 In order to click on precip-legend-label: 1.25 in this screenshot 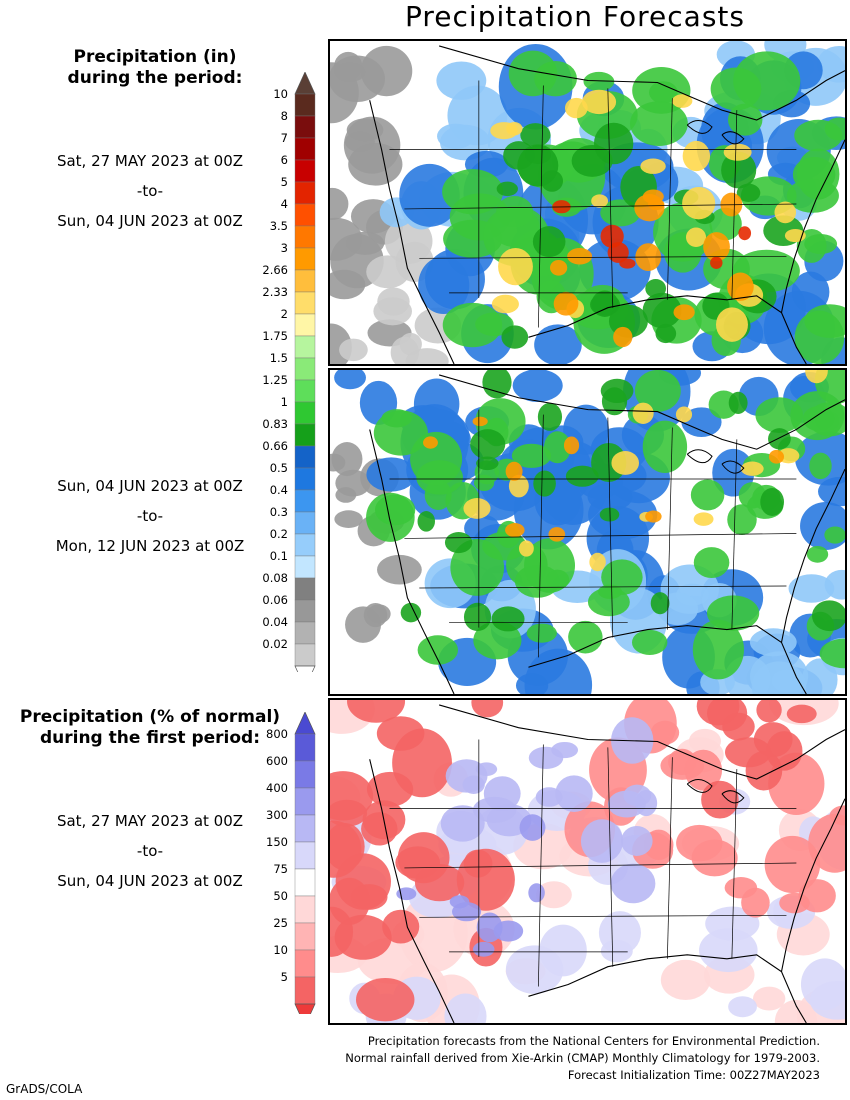, I will do `click(275, 380)`.